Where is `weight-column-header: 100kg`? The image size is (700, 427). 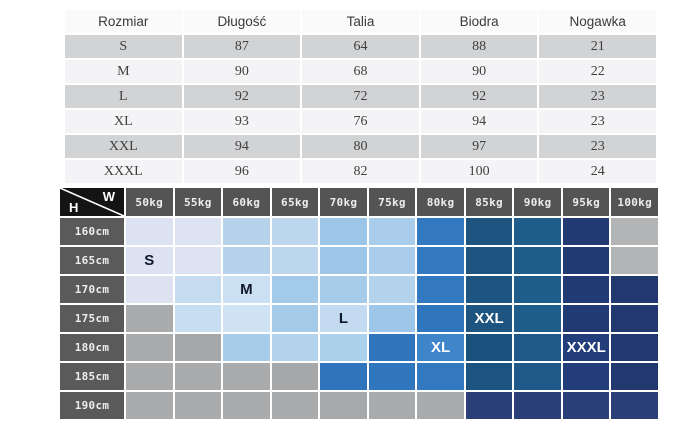 weight-column-header: 100kg is located at coordinates (634, 202).